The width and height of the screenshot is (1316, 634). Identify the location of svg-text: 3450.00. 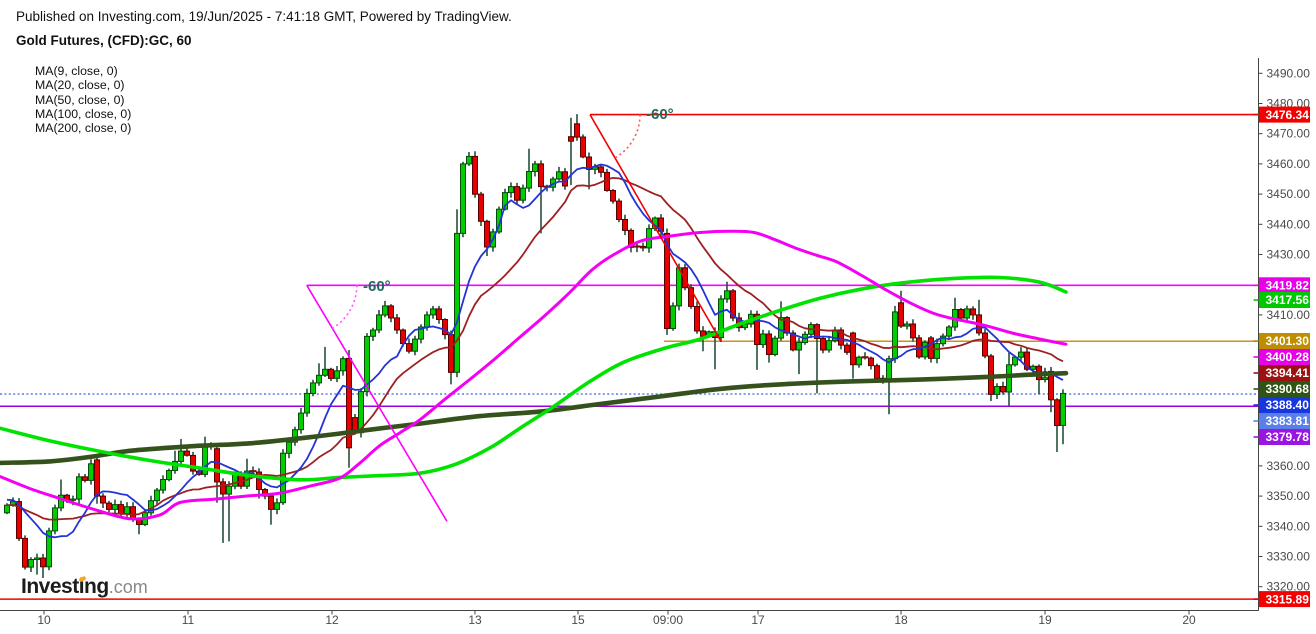
(1289, 194).